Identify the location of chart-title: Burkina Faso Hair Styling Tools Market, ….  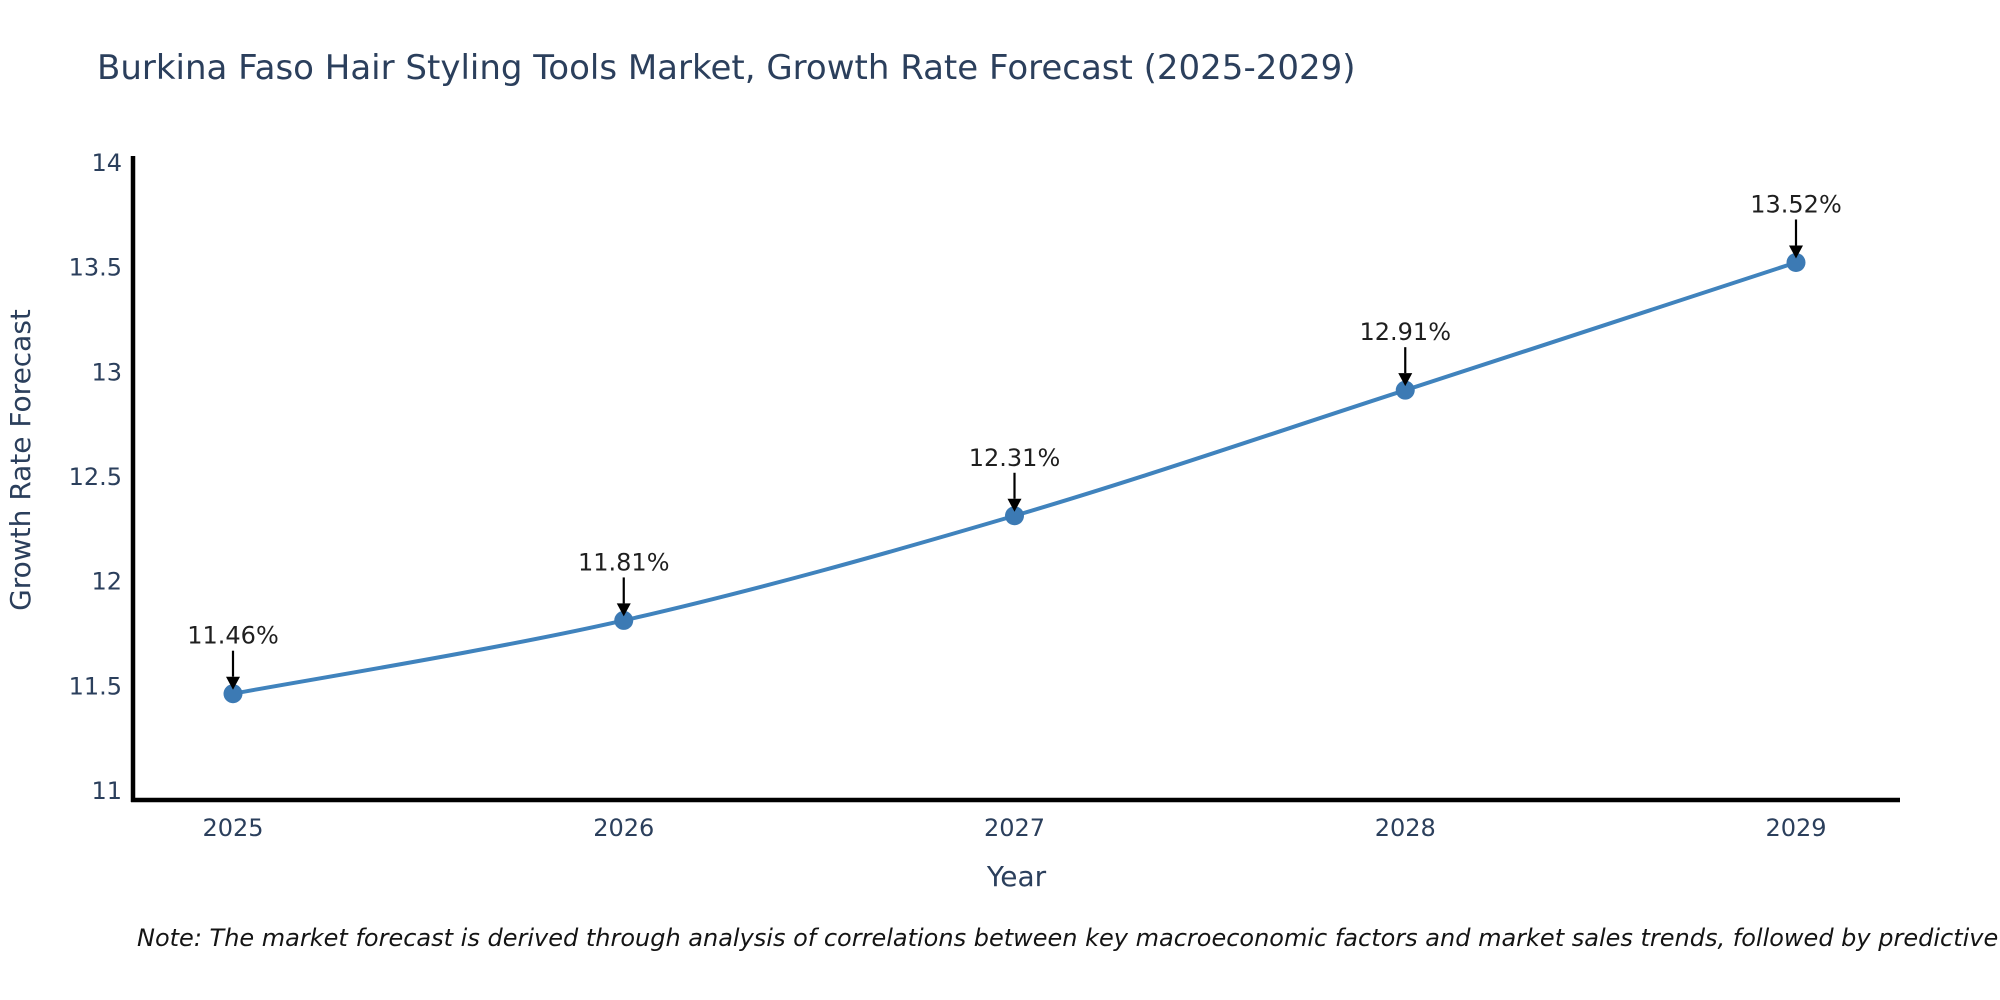
(726, 68).